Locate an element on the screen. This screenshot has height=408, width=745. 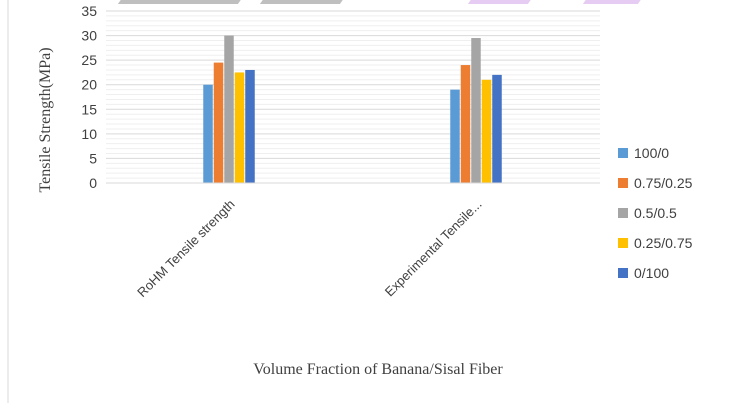
y-tick-label: 0 is located at coordinates (93, 183).